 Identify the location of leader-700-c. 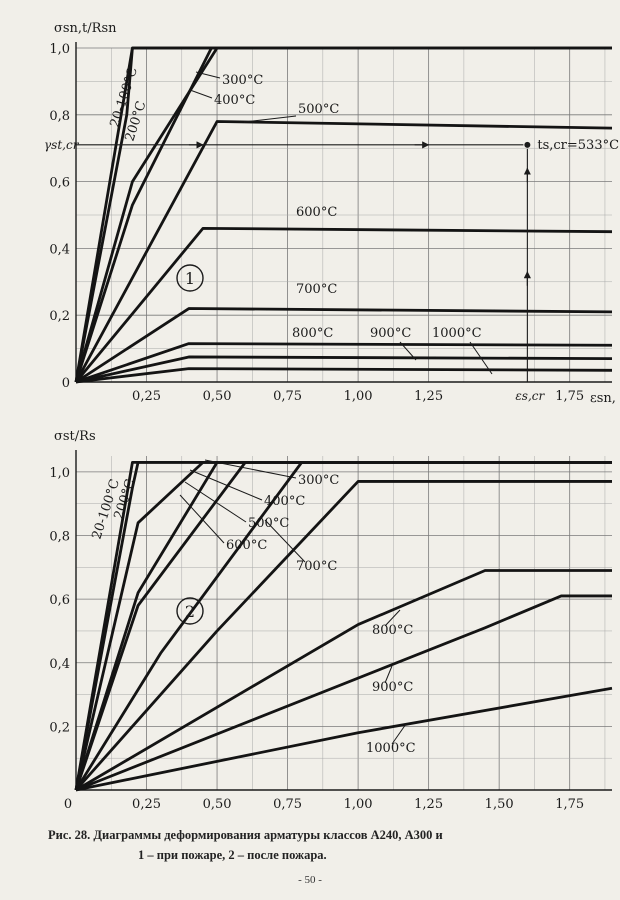
(285, 541).